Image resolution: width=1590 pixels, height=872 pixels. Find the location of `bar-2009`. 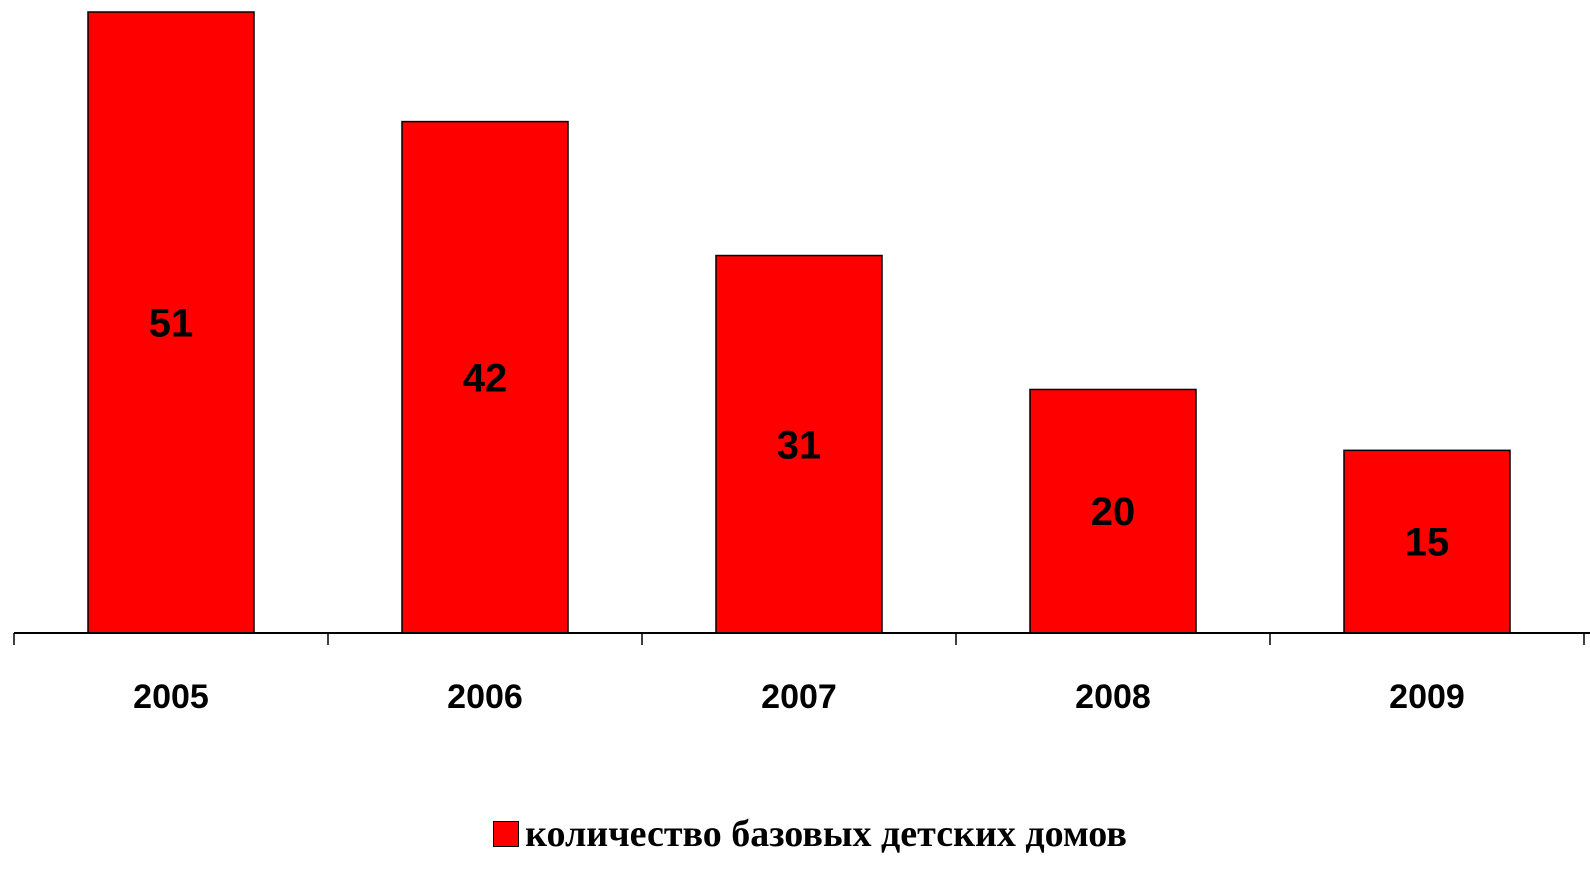

bar-2009 is located at coordinates (1427, 541).